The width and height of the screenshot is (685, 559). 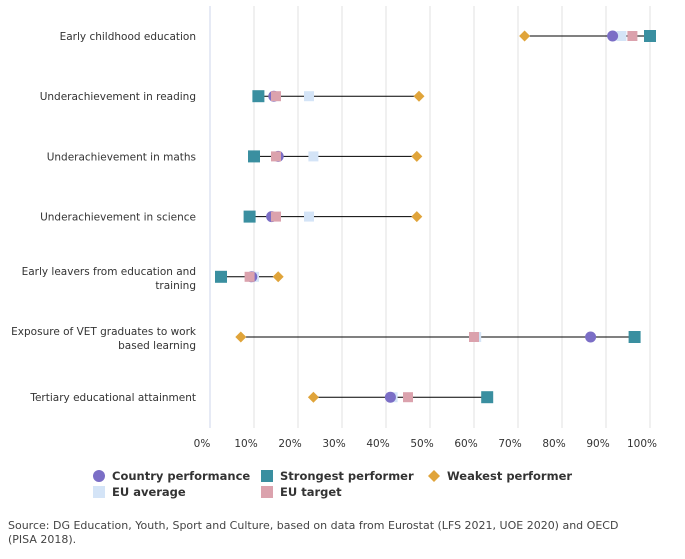 What do you see at coordinates (509, 444) in the screenshot?
I see `x-tick-label: 70%` at bounding box center [509, 444].